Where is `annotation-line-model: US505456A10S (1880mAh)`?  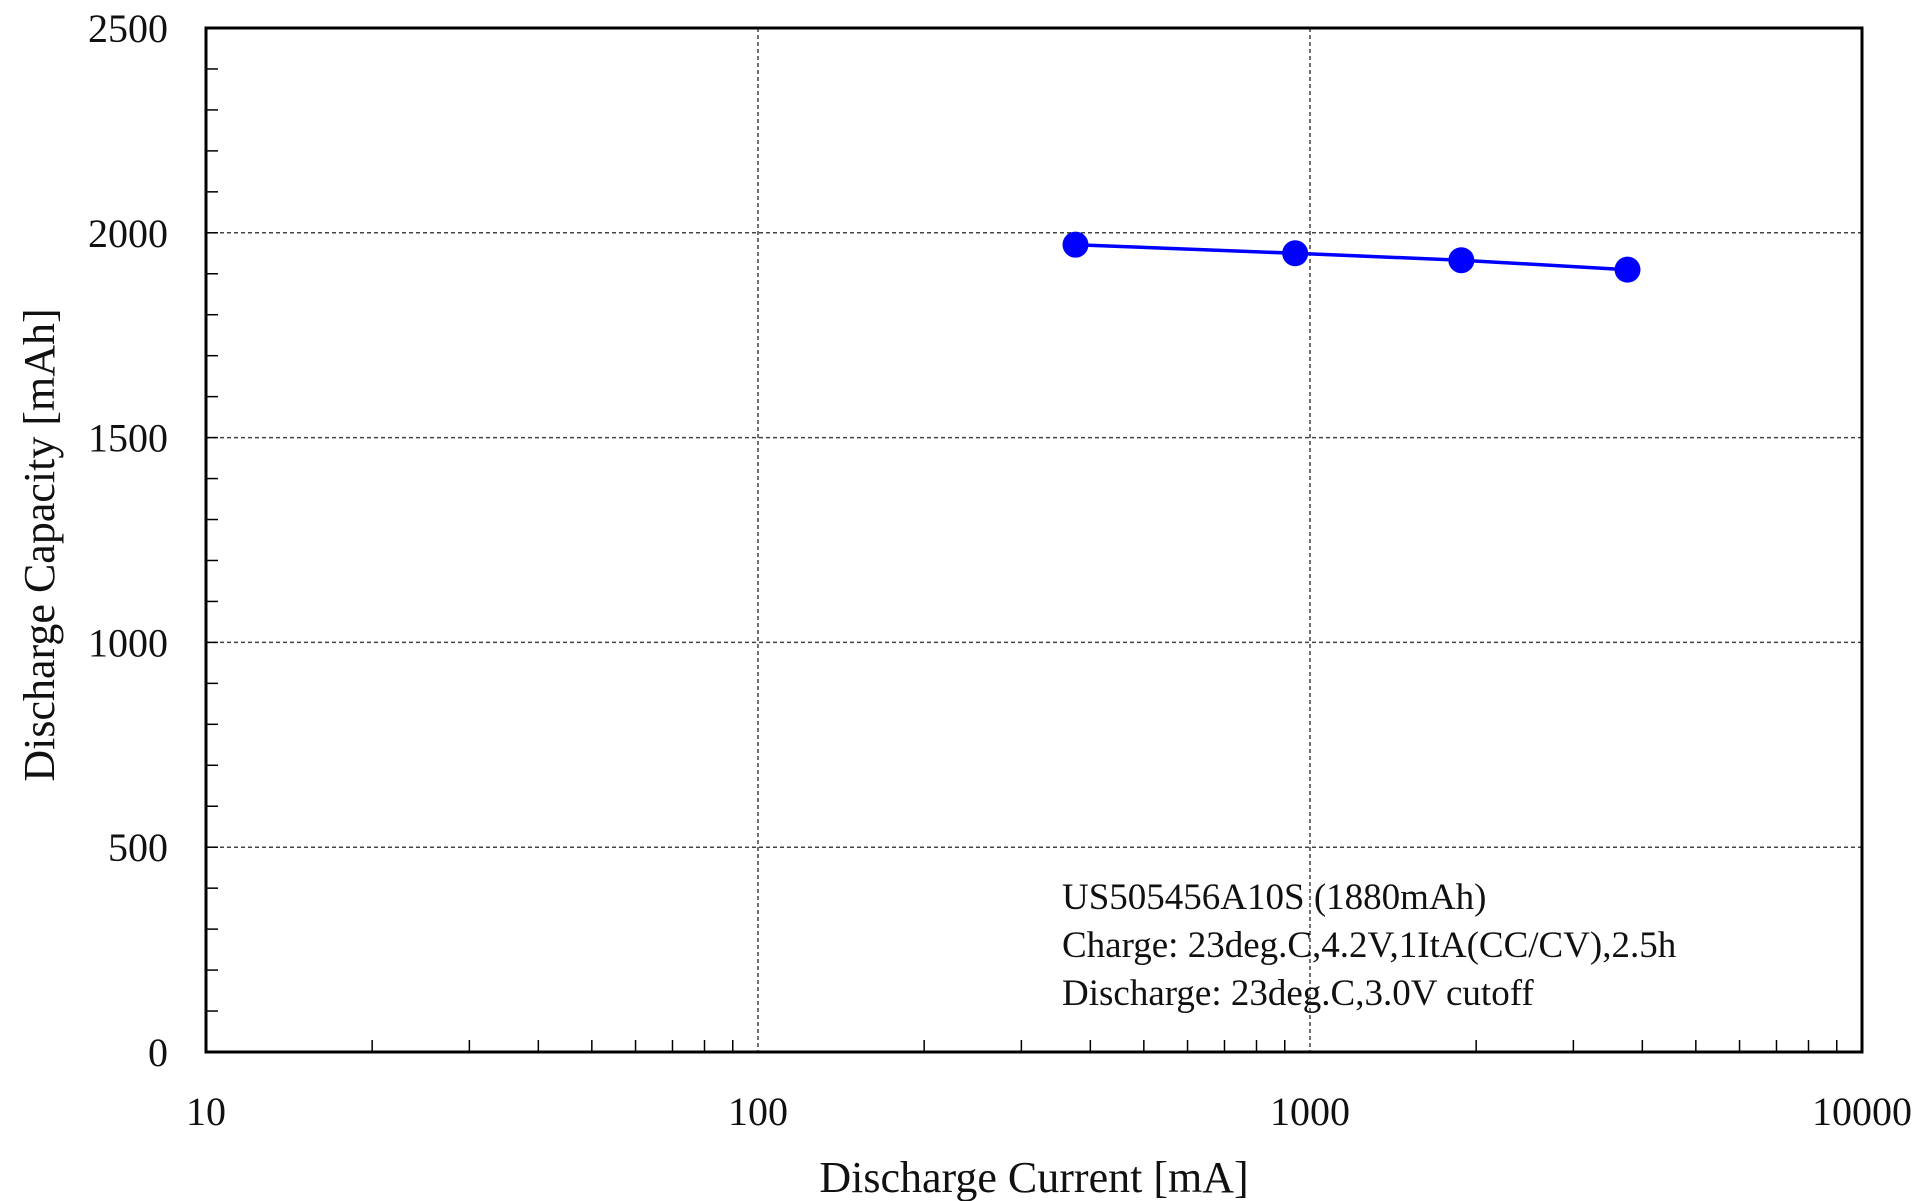 annotation-line-model: US505456A10S (1880mAh) is located at coordinates (1274, 897).